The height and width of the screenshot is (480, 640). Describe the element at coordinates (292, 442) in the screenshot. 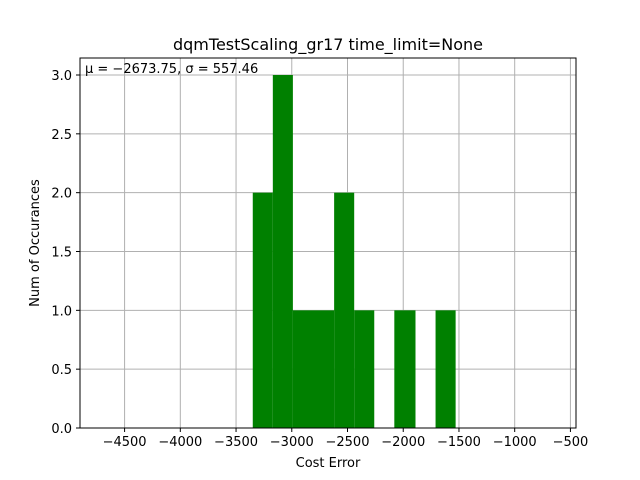

I see `x-tick-label: −3000` at that location.